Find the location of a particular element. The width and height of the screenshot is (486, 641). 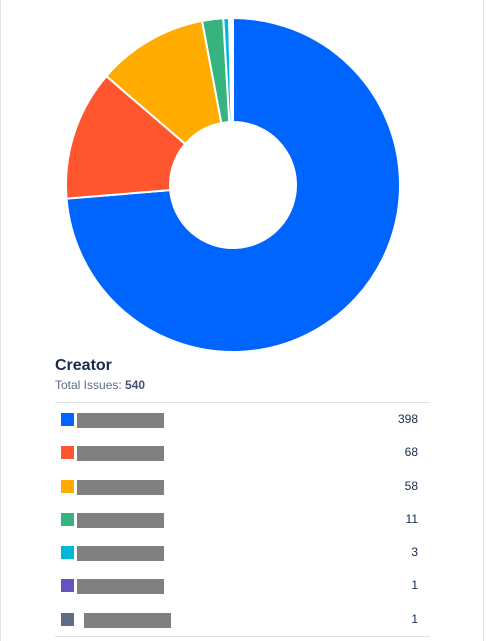

total-issues-value: 540 is located at coordinates (135, 385).